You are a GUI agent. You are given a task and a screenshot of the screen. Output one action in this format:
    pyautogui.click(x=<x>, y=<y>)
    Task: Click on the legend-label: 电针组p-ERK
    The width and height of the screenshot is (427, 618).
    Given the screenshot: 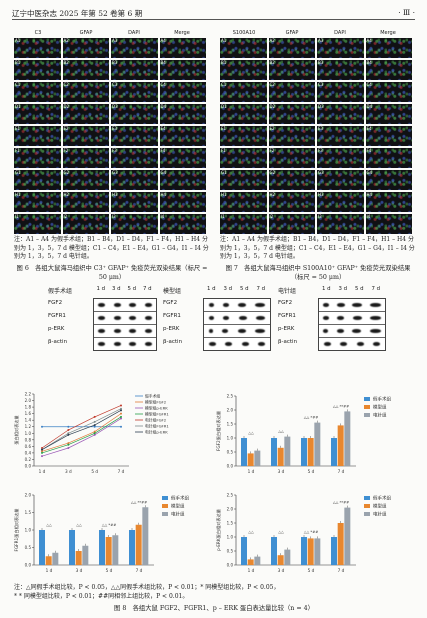 What is the action you would take?
    pyautogui.click(x=156, y=432)
    